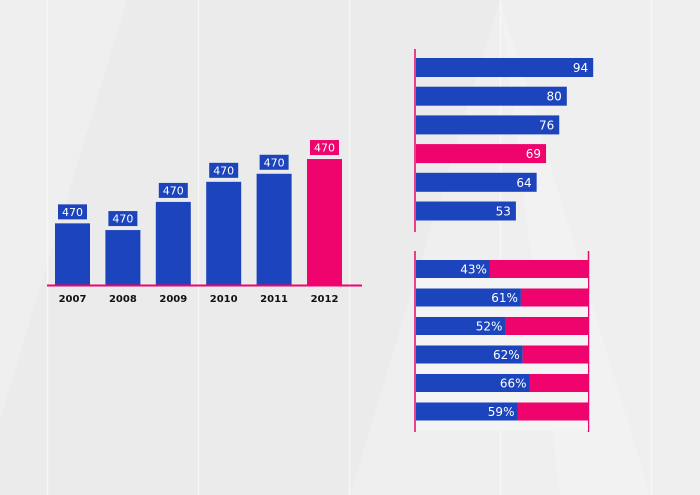  Describe the element at coordinates (224, 233) in the screenshot. I see `bar-2010` at that location.